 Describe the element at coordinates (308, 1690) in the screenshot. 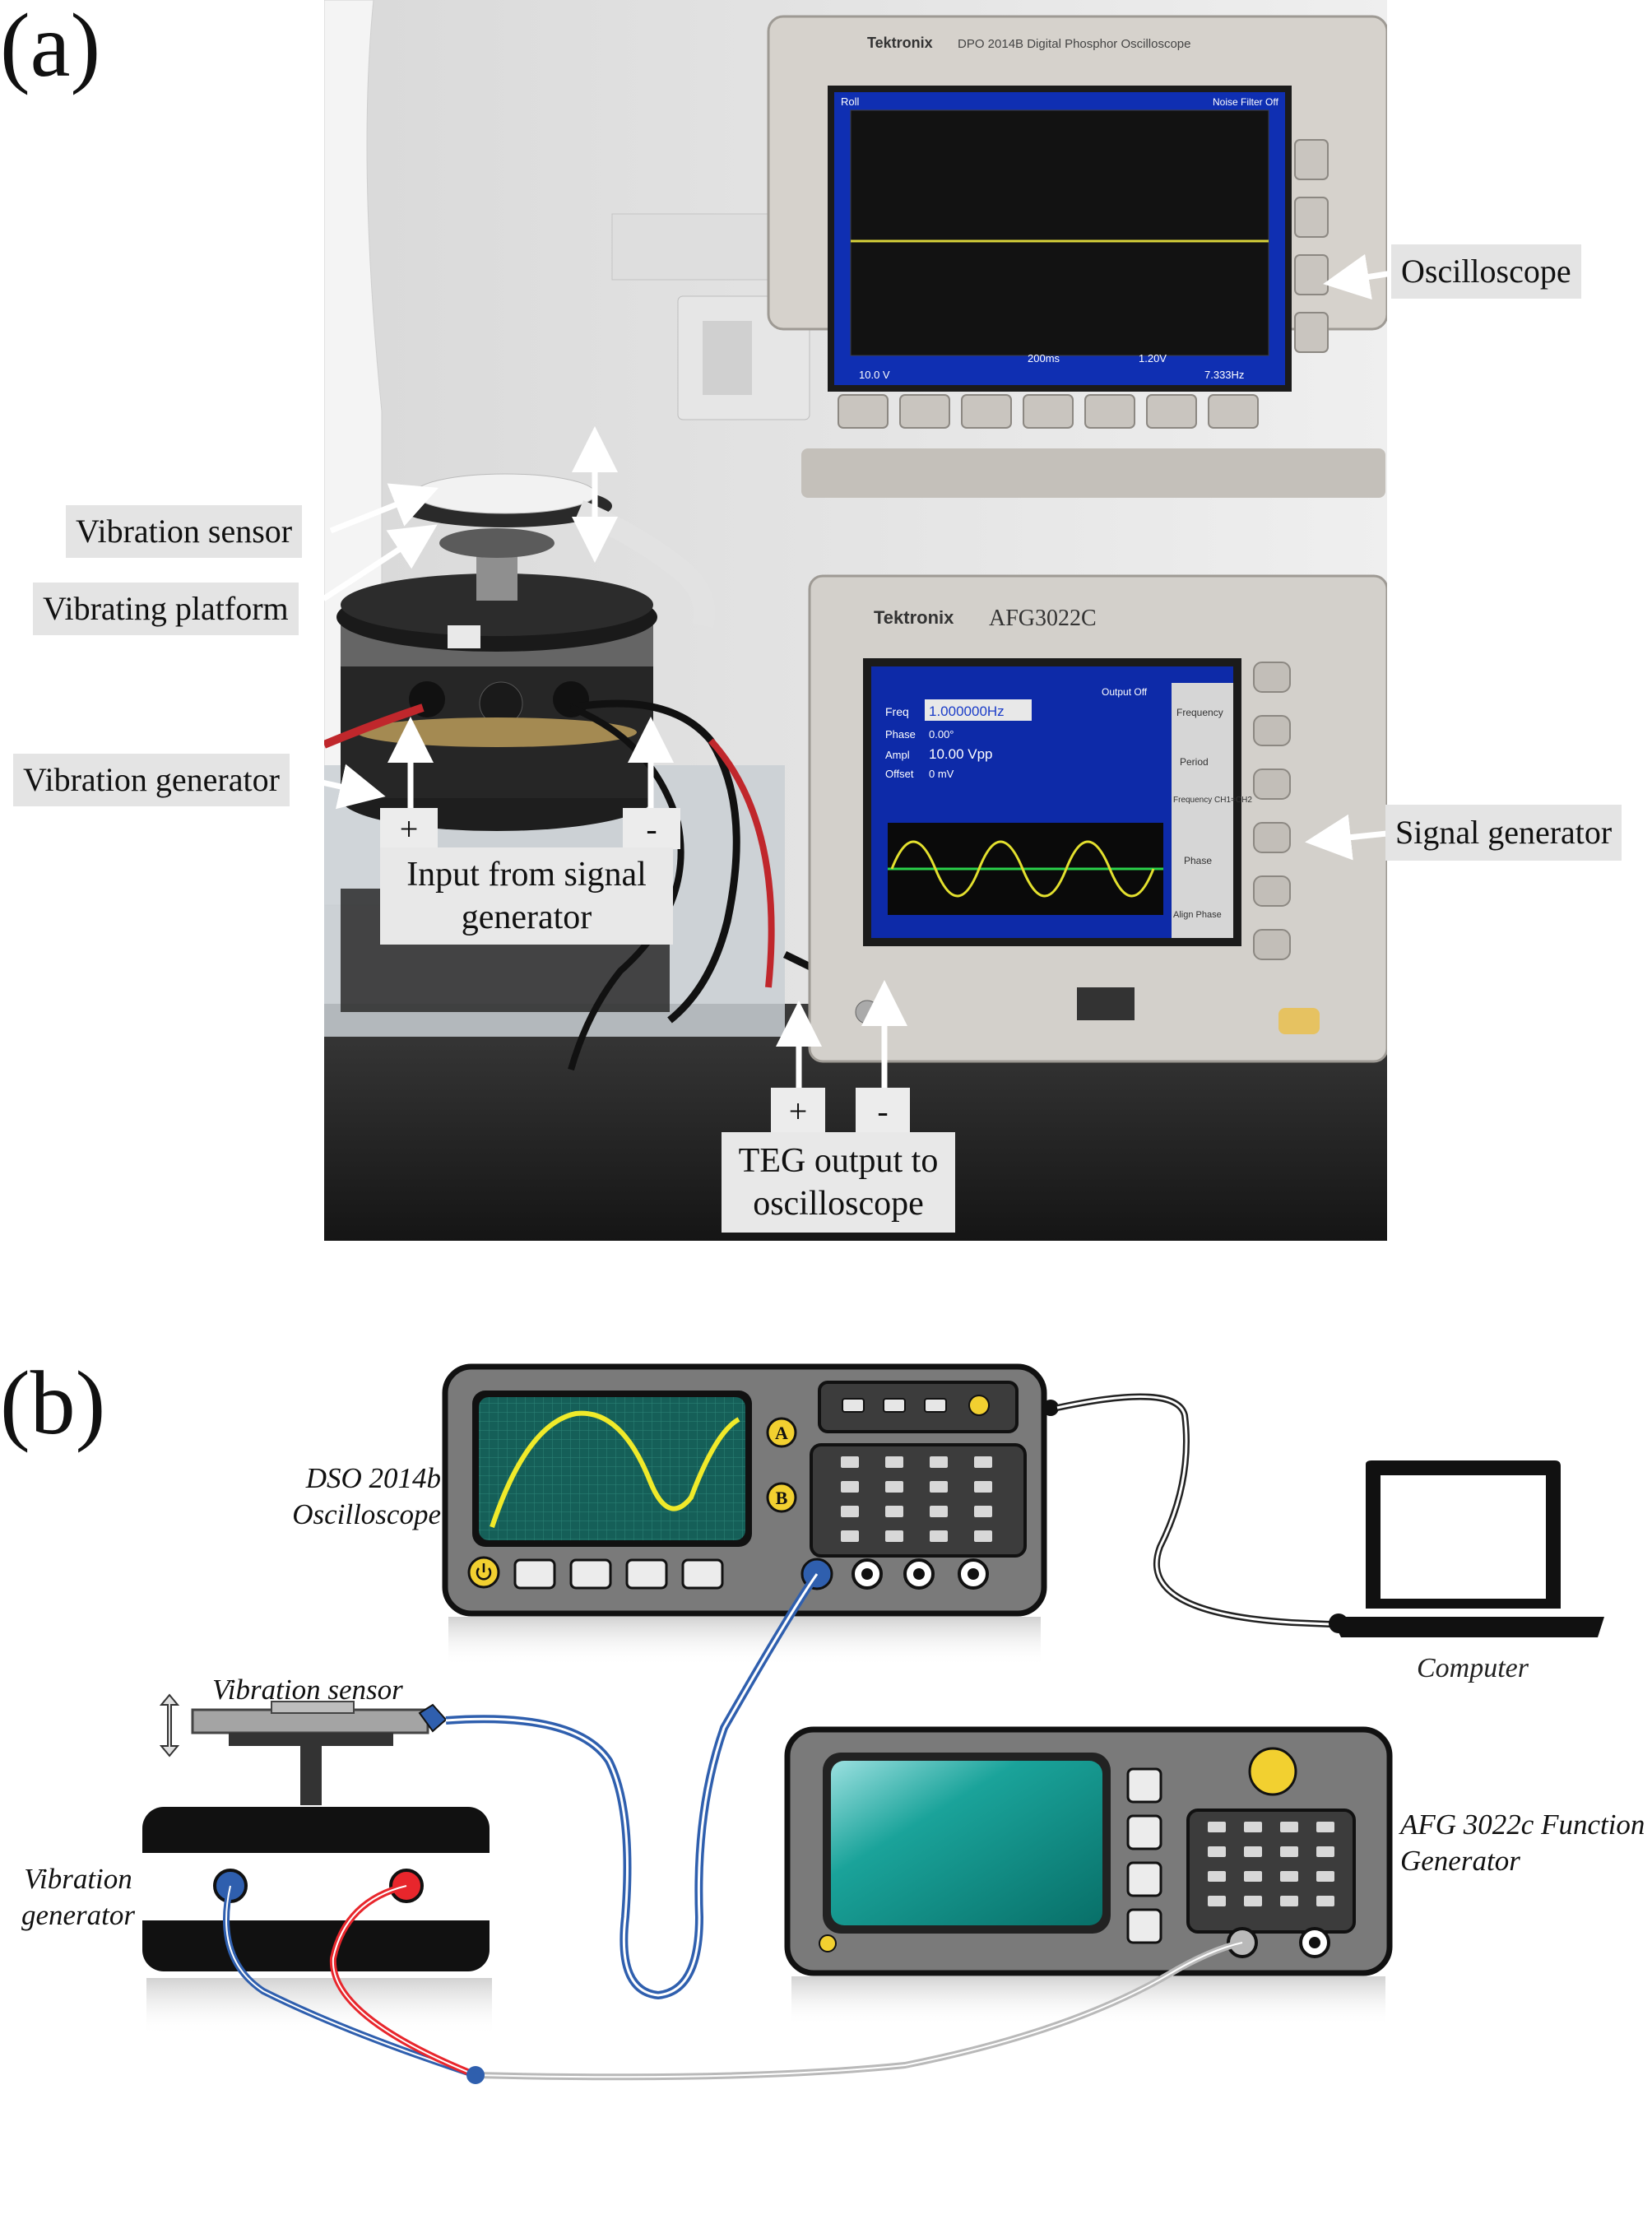

I see `vibration-sensor-device-label: Vibration sensor` at that location.